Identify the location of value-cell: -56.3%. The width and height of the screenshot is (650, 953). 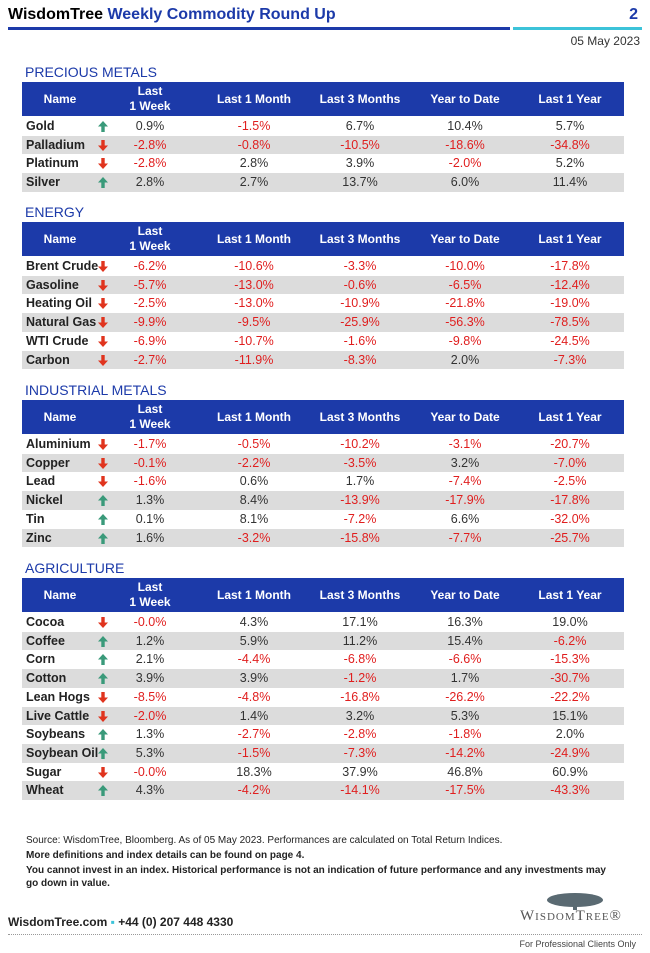
(465, 322).